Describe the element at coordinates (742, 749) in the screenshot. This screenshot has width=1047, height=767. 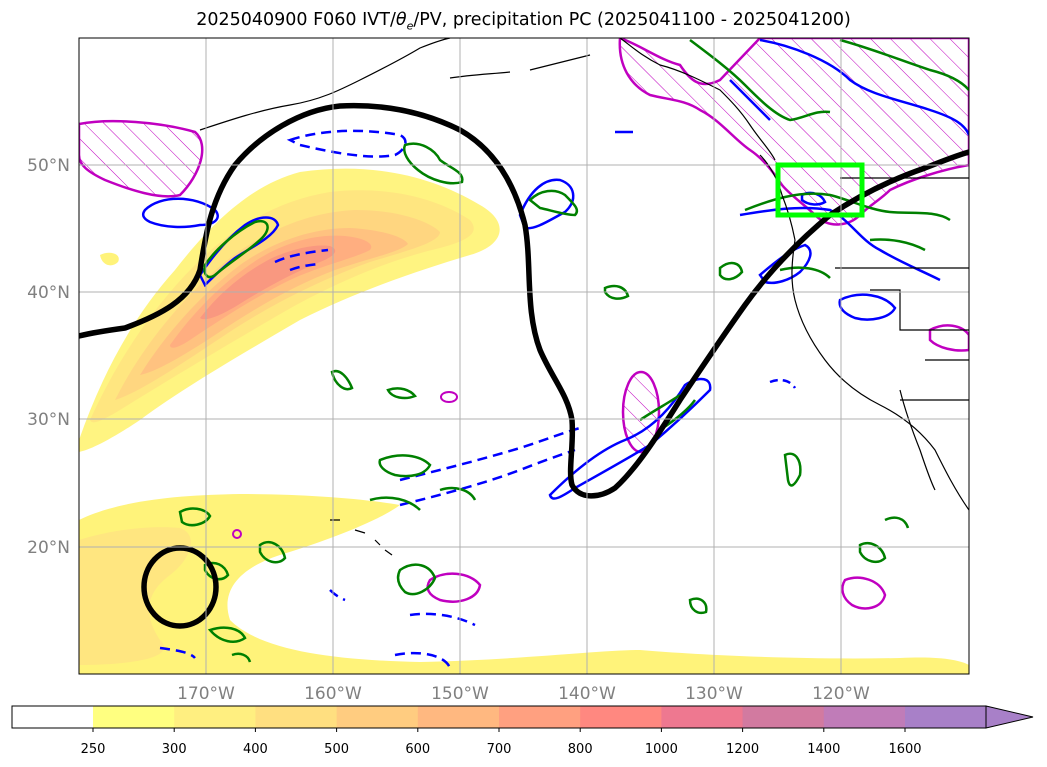
I see `colorbar-tick-label: 1200` at that location.